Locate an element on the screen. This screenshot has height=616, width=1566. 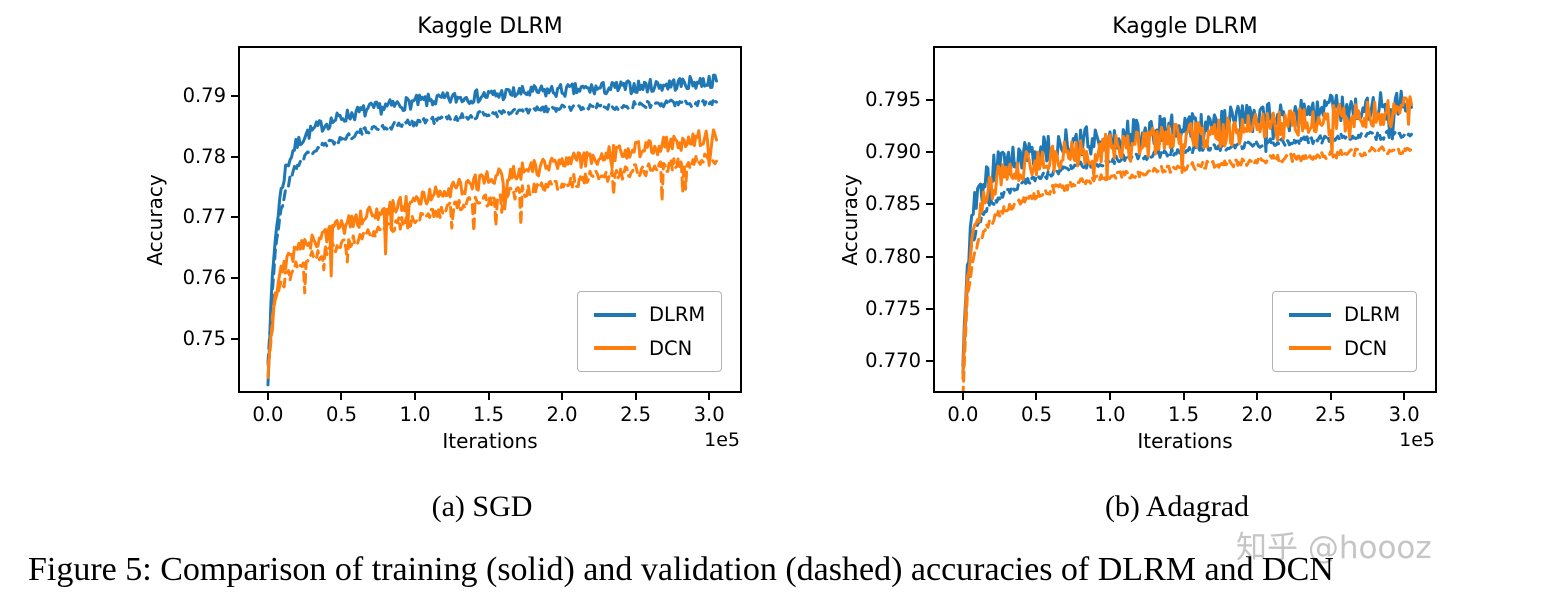
y-tick-label: 0.77 is located at coordinates (204, 217).